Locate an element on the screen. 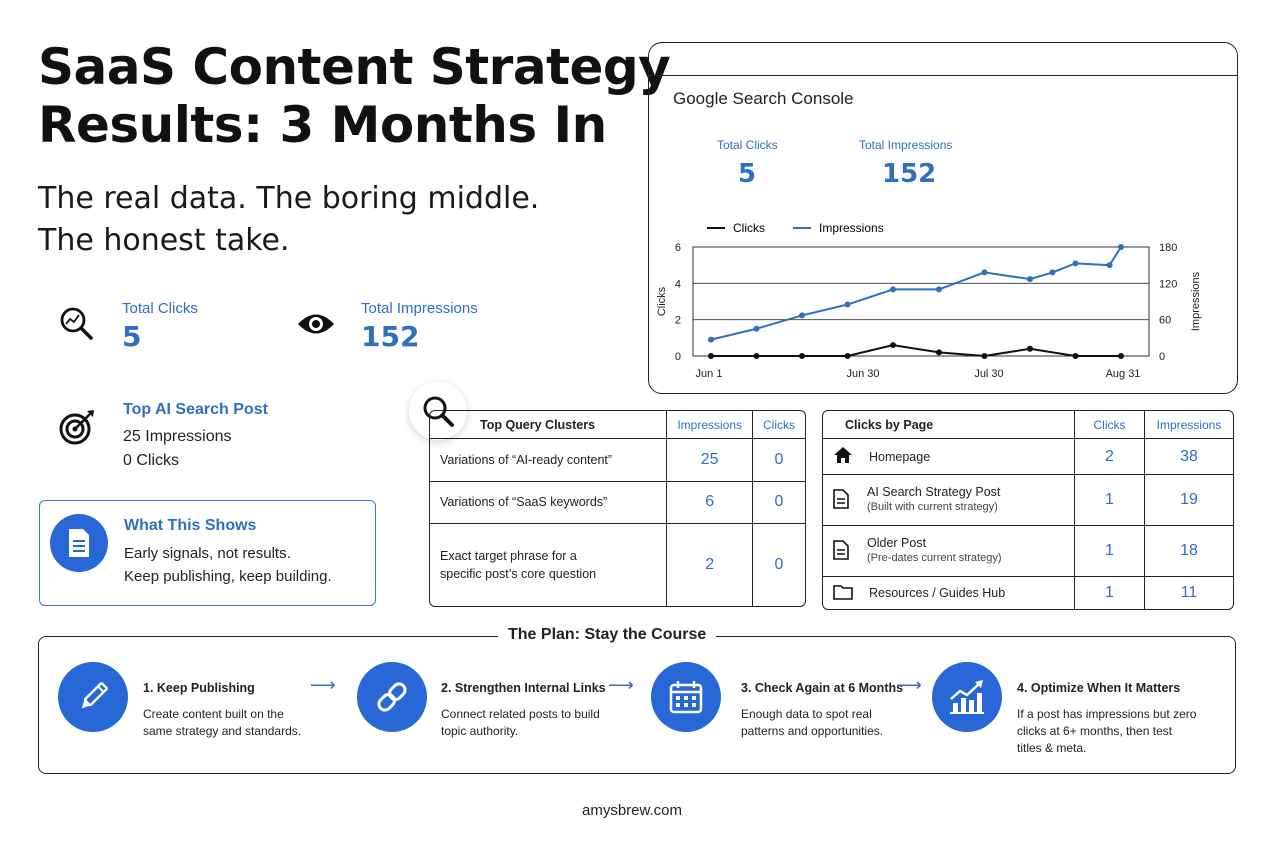  page-impressions: 11 is located at coordinates (1188, 592).